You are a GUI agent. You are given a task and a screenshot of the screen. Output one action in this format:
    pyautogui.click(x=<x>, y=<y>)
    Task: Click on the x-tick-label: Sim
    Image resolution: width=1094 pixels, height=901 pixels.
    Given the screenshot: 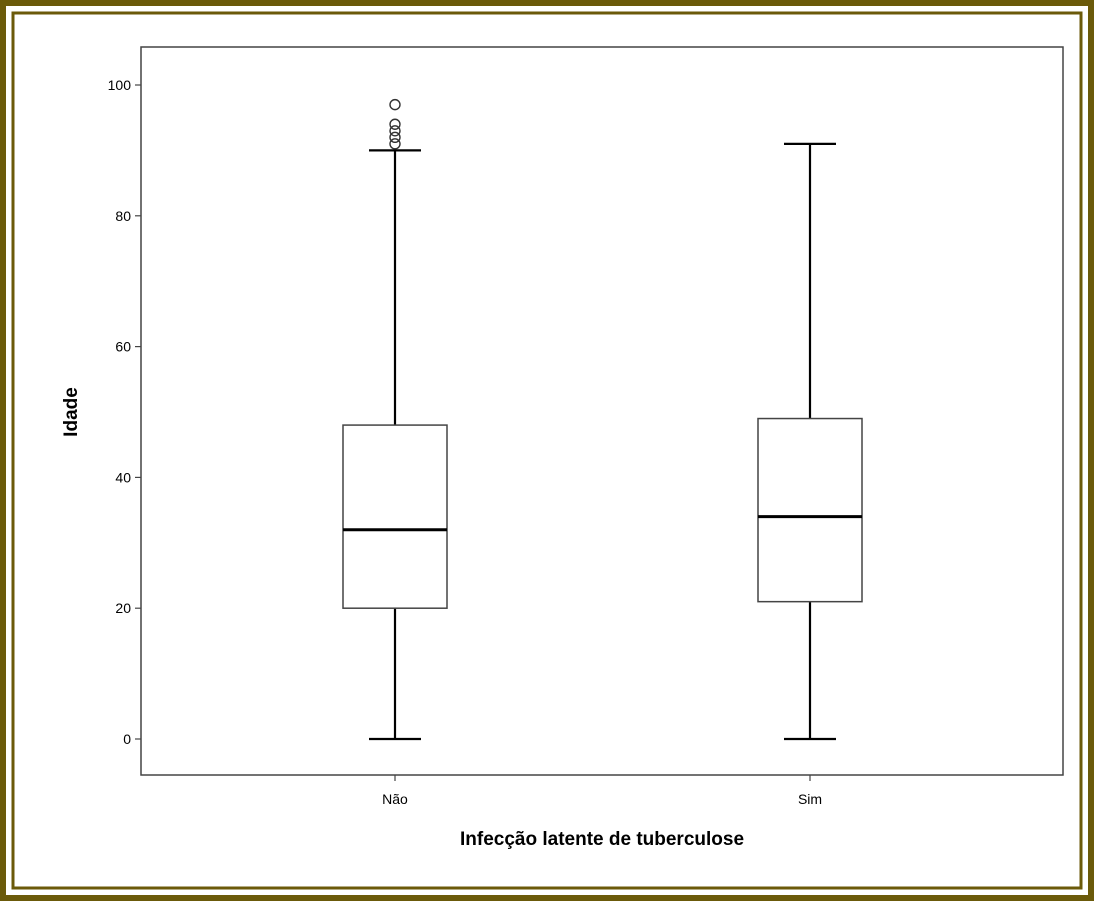 What is the action you would take?
    pyautogui.click(x=810, y=799)
    